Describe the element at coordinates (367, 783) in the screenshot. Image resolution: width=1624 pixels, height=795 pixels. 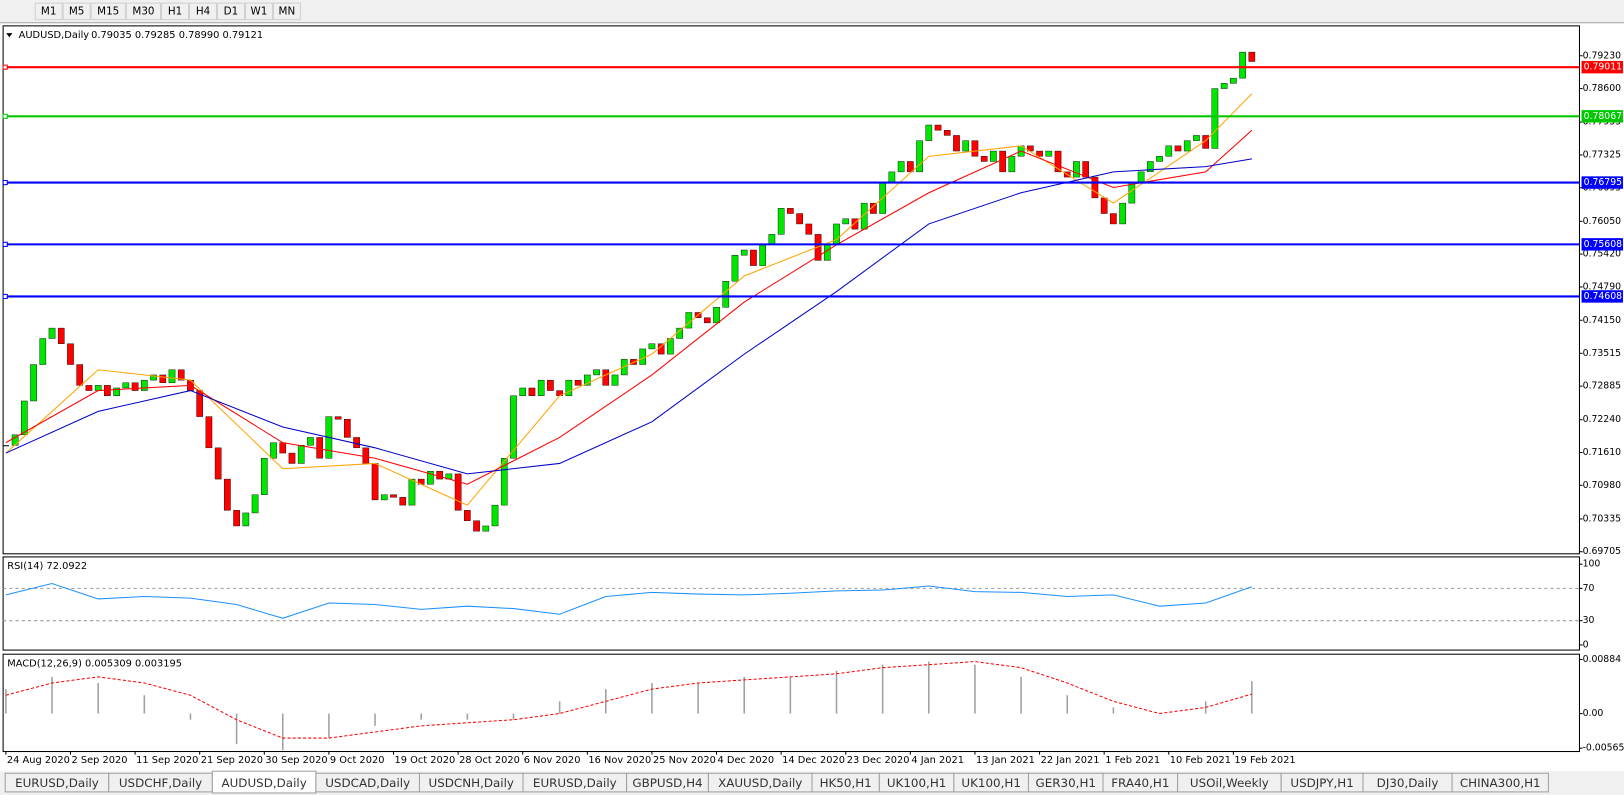
I see `symbol-tab-label: USDCAD,Daily` at that location.